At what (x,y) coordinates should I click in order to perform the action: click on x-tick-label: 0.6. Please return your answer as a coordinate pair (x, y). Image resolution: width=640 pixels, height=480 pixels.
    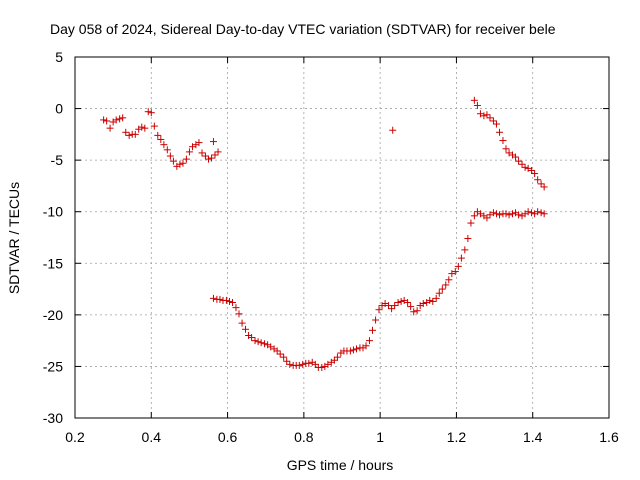
    Looking at the image, I should click on (228, 437).